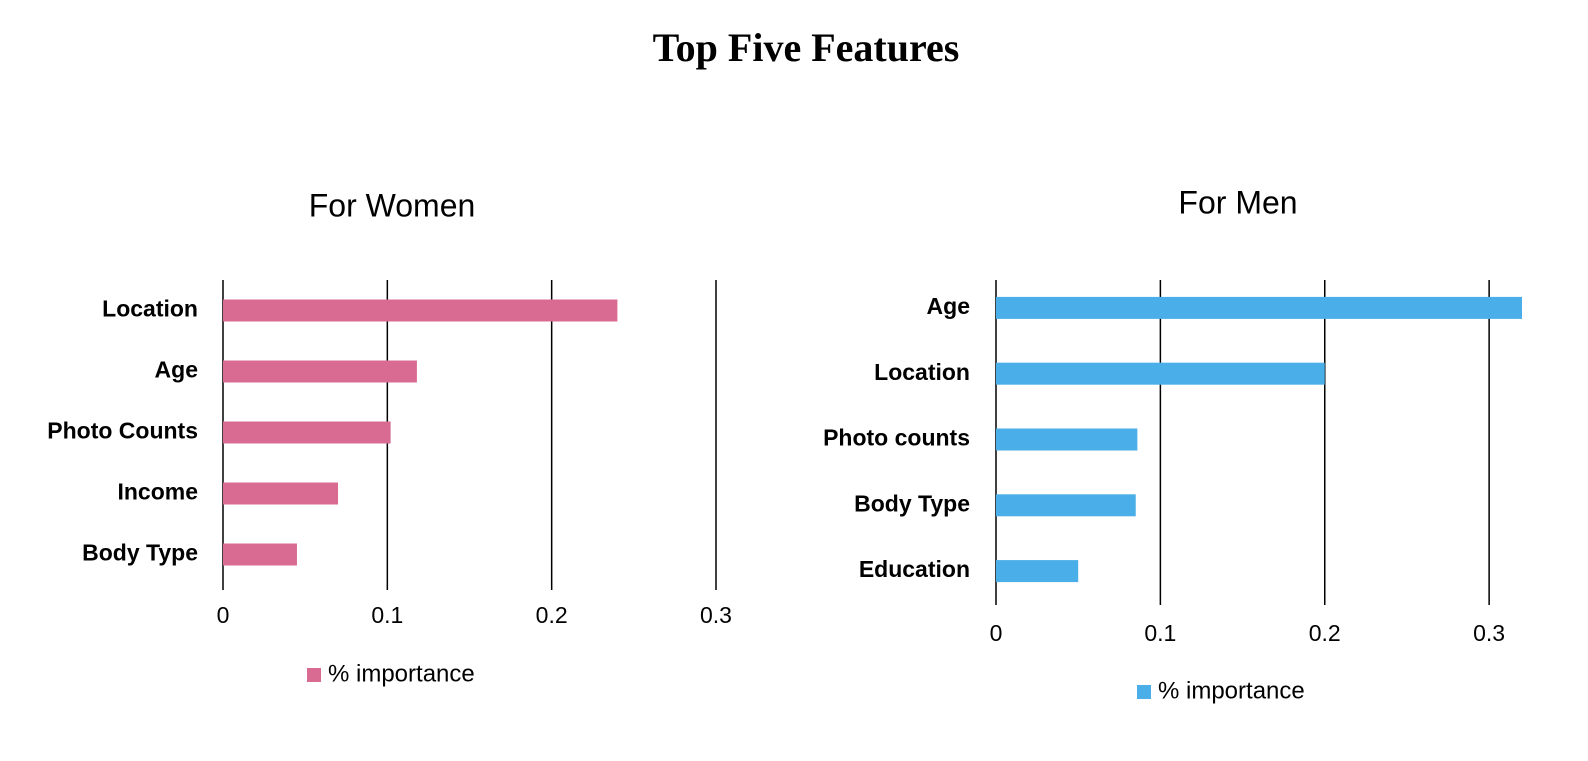  Describe the element at coordinates (122, 431) in the screenshot. I see `category-label: Photo Counts` at that location.